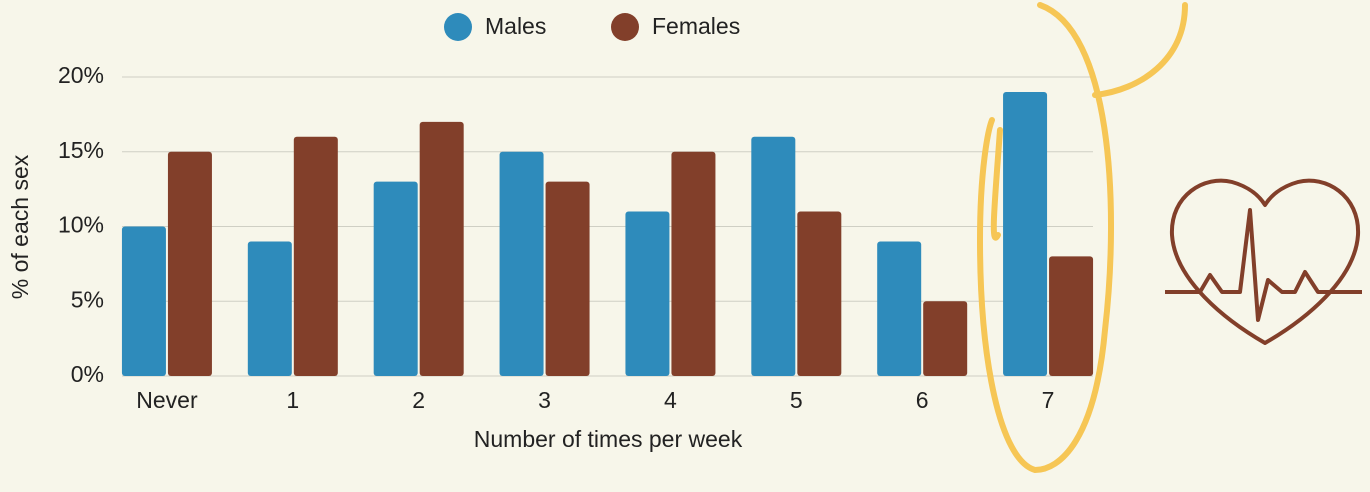 This screenshot has width=1370, height=492. What do you see at coordinates (544, 400) in the screenshot?
I see `x-tick-label: 3` at bounding box center [544, 400].